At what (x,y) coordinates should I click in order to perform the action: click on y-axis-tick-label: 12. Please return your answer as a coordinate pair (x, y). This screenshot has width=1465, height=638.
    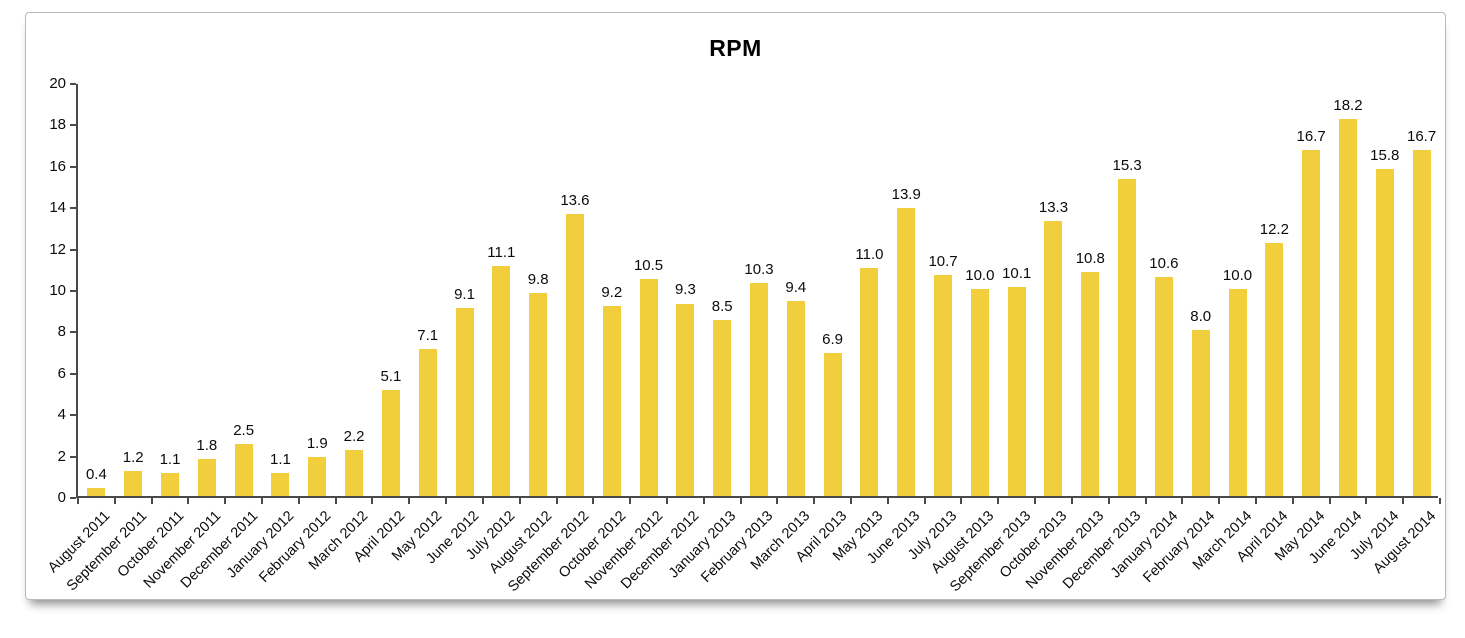
    Looking at the image, I should click on (57, 249).